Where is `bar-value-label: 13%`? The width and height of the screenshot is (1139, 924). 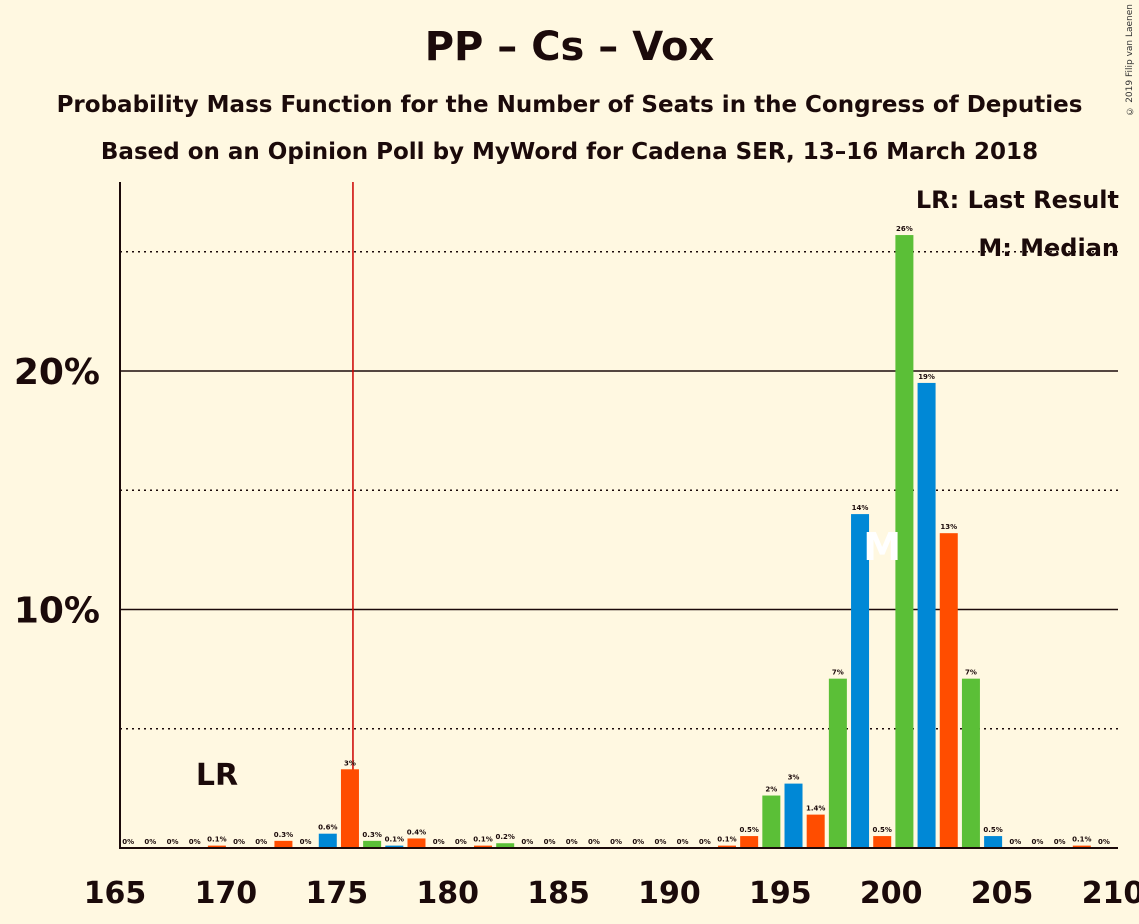 bar-value-label: 13% is located at coordinates (948, 527).